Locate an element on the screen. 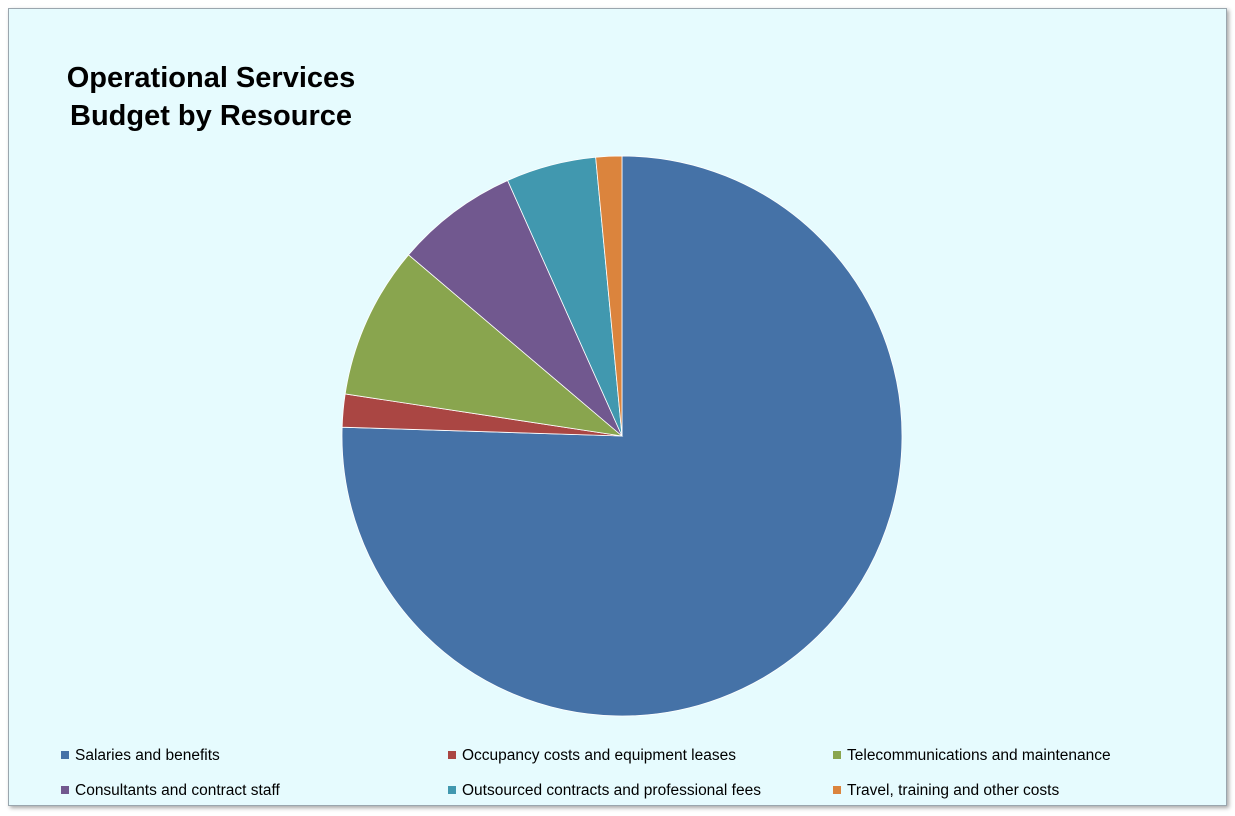  legend-swatch-outsourced is located at coordinates (452, 790).